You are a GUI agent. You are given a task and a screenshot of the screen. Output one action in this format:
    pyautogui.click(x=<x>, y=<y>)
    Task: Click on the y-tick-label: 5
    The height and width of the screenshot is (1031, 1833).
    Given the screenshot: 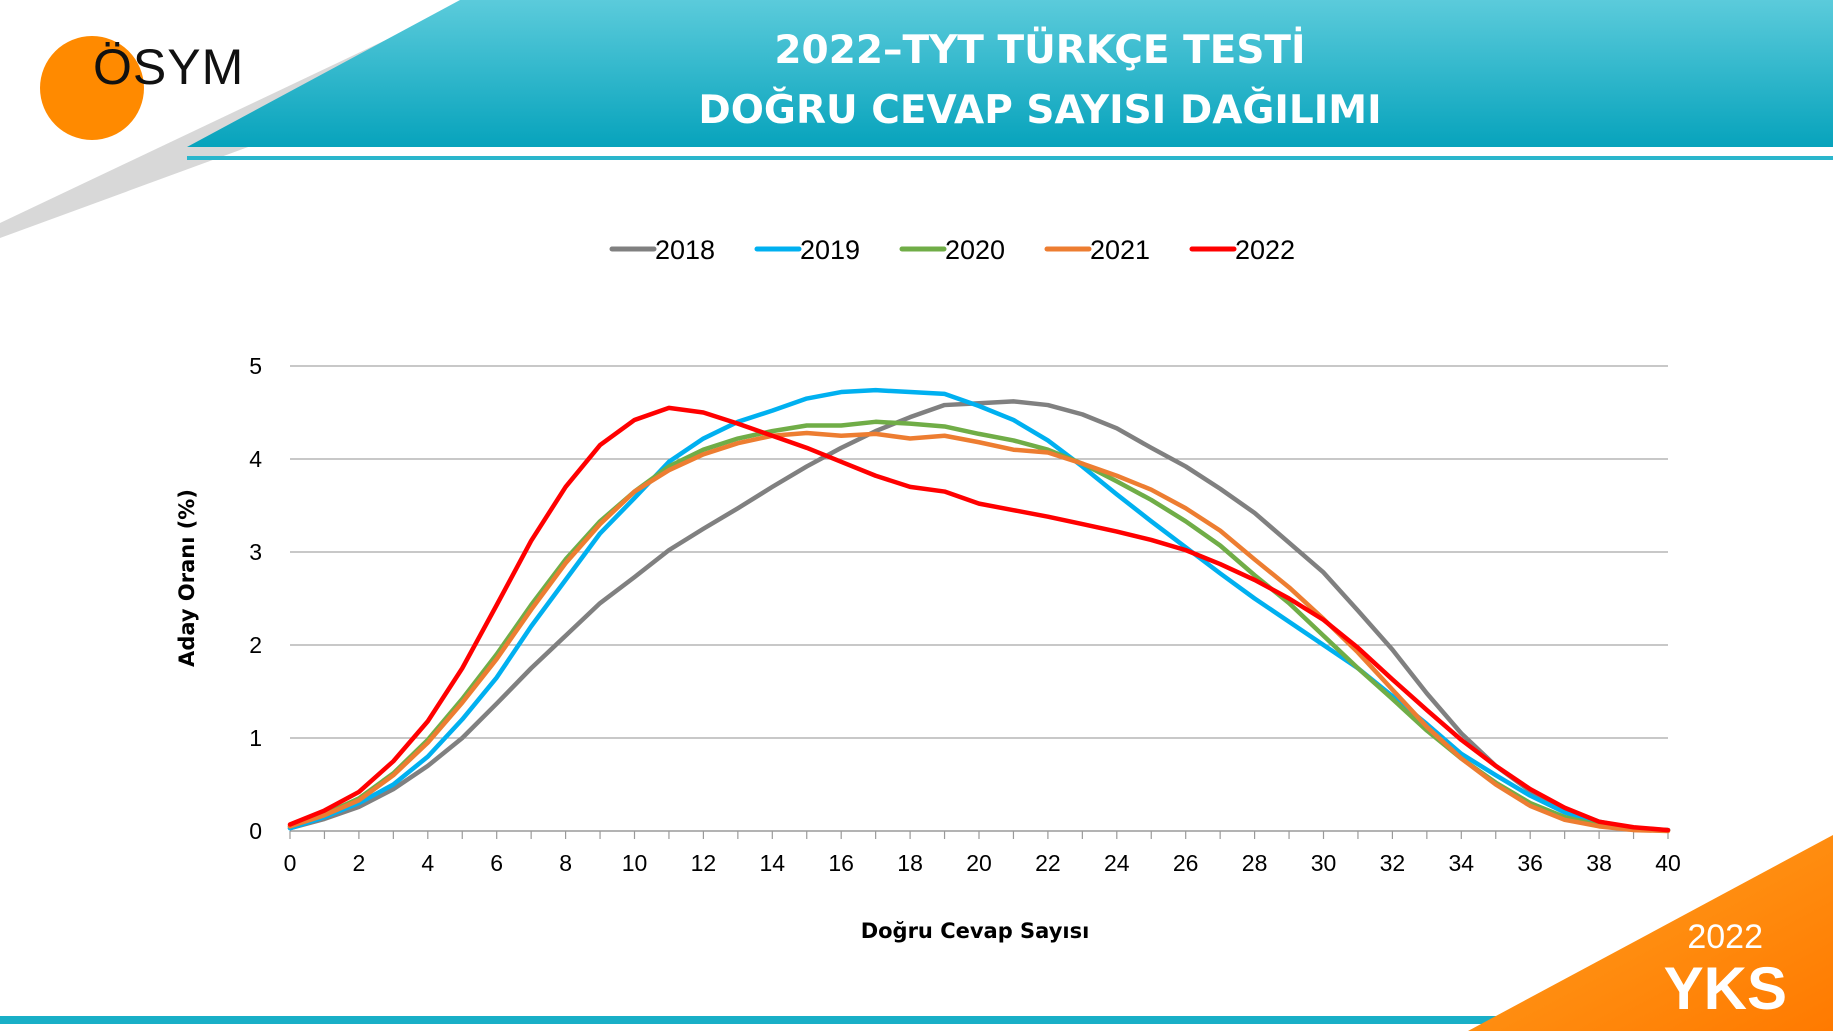 What is the action you would take?
    pyautogui.click(x=255, y=366)
    